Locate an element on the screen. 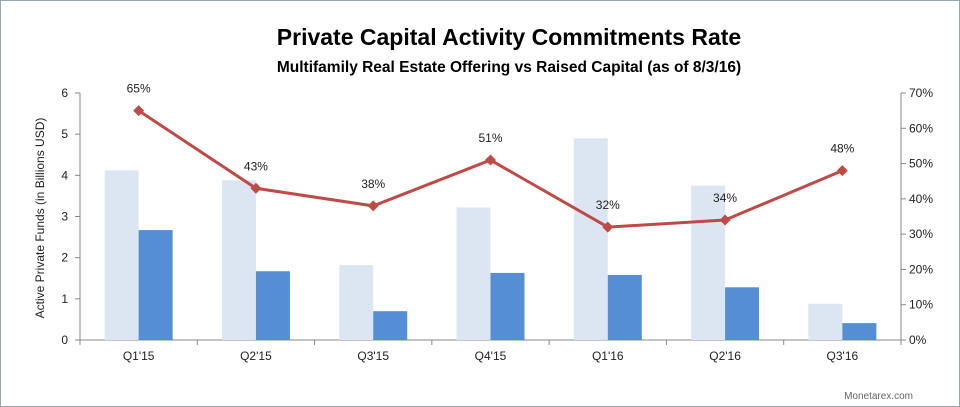  data-label: 65% is located at coordinates (139, 89).